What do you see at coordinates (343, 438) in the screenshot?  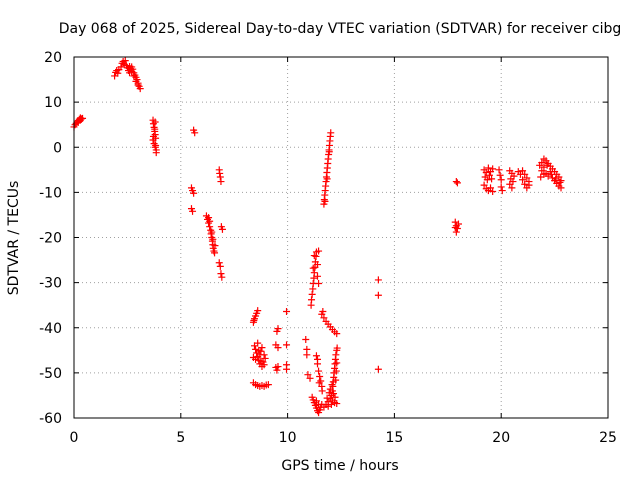 I see `x-tick-labels: 0 5 10 15 20 25` at bounding box center [343, 438].